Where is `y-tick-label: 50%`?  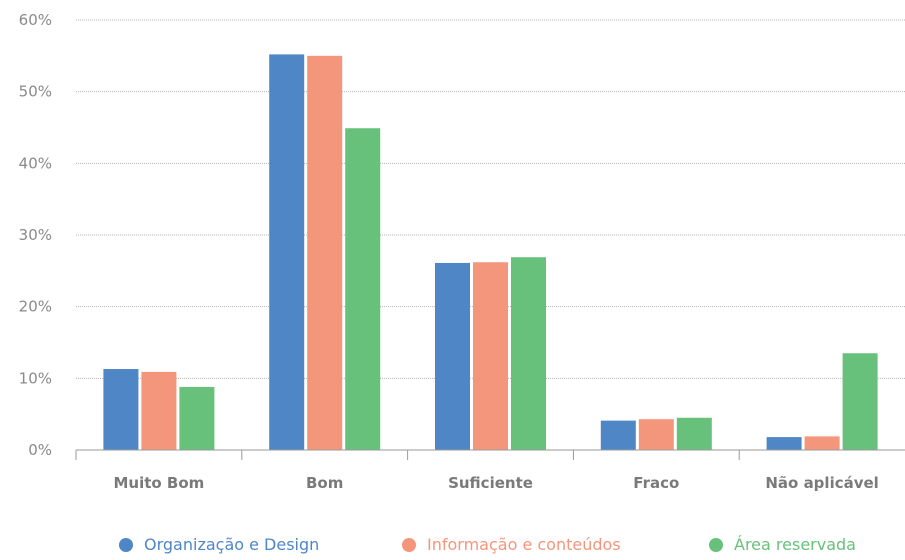 y-tick-label: 50% is located at coordinates (35, 92).